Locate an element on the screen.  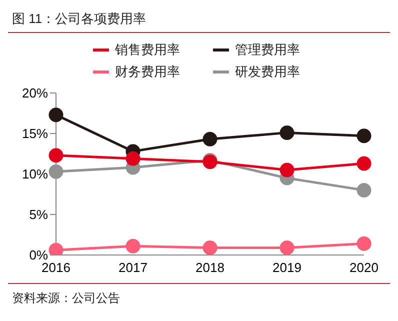
x-tick-label: 2019 is located at coordinates (287, 268).